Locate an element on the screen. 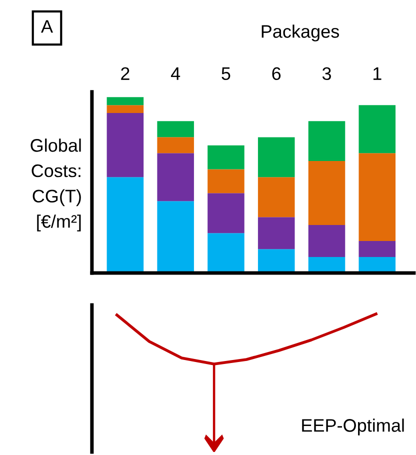 The height and width of the screenshot is (455, 416). x-tick-label: 2 is located at coordinates (125, 73).